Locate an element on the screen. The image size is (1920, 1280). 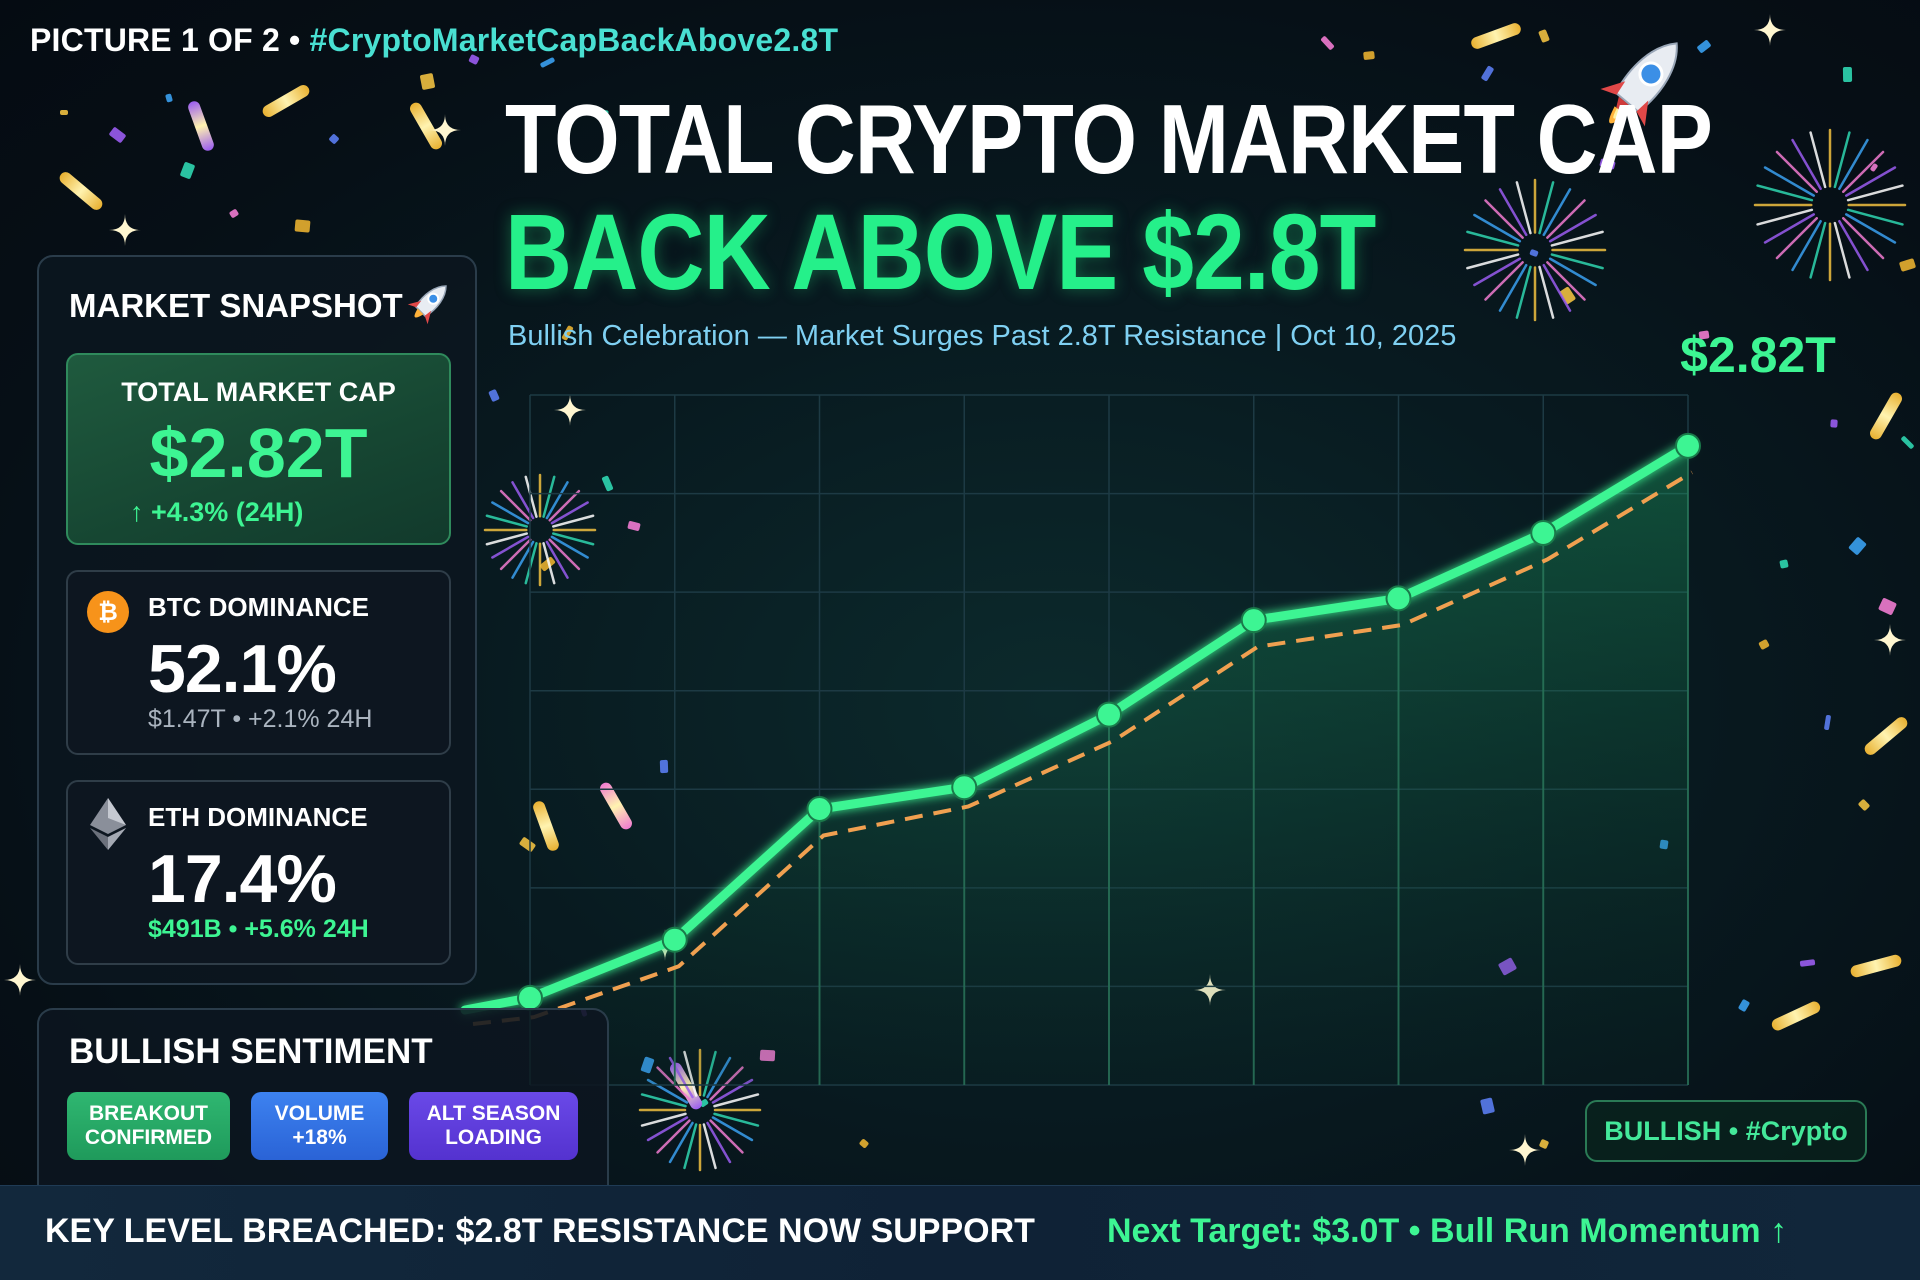
sentiment-title: BULLISH SENTIMENT is located at coordinates (251, 1051).